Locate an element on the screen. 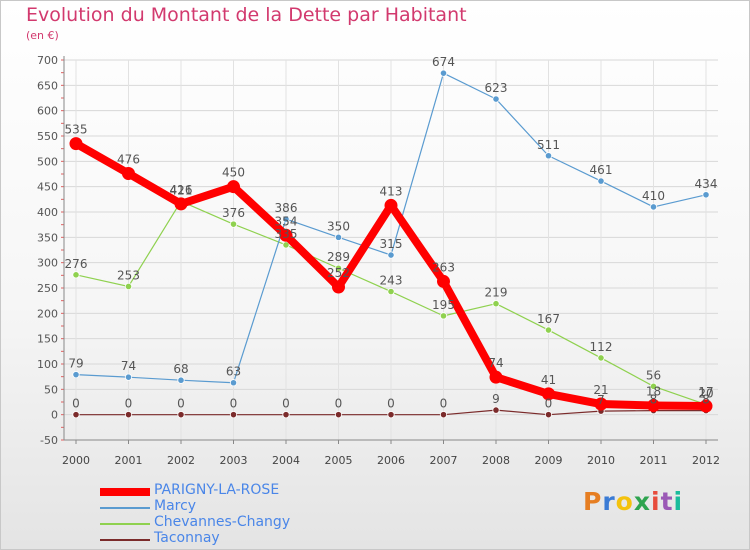 The width and height of the screenshot is (750, 550). y-tick-label: 150 is located at coordinates (47, 339).